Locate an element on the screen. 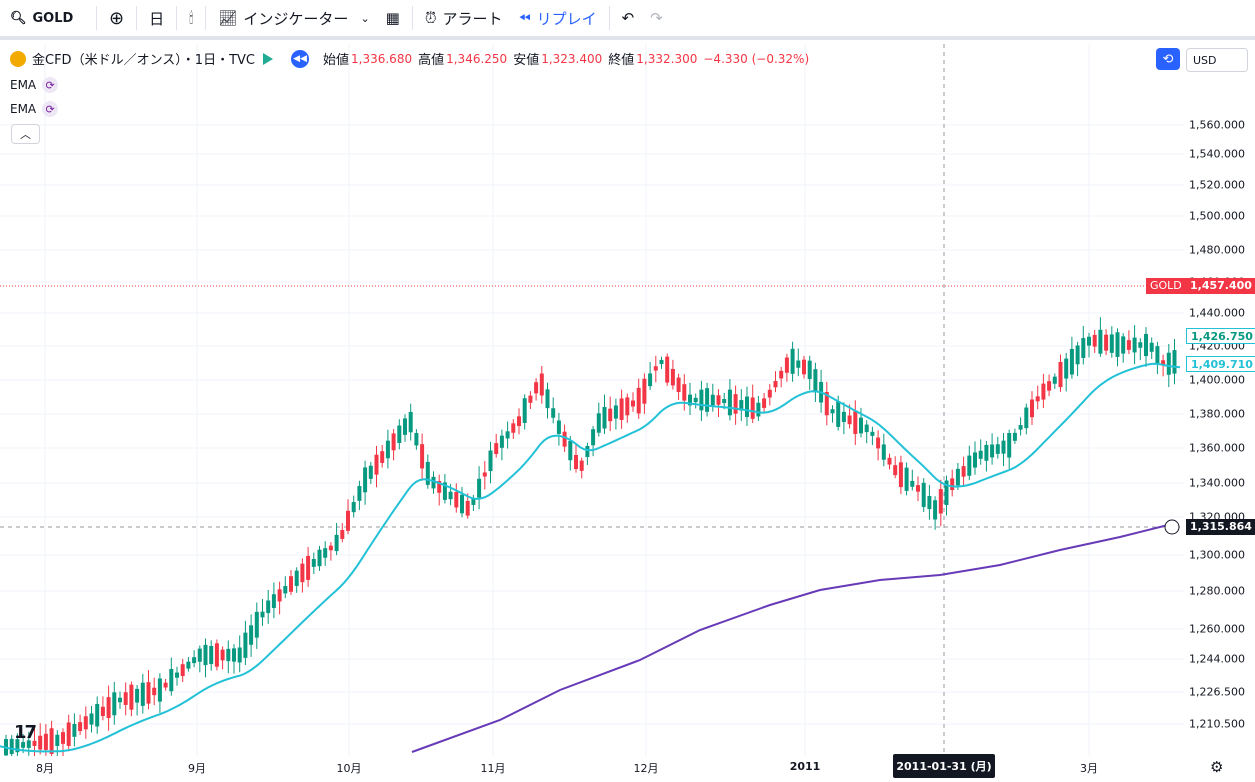 Image resolution: width=1255 pixels, height=782 pixels. auto-scale-button: ⟲ is located at coordinates (1168, 59).